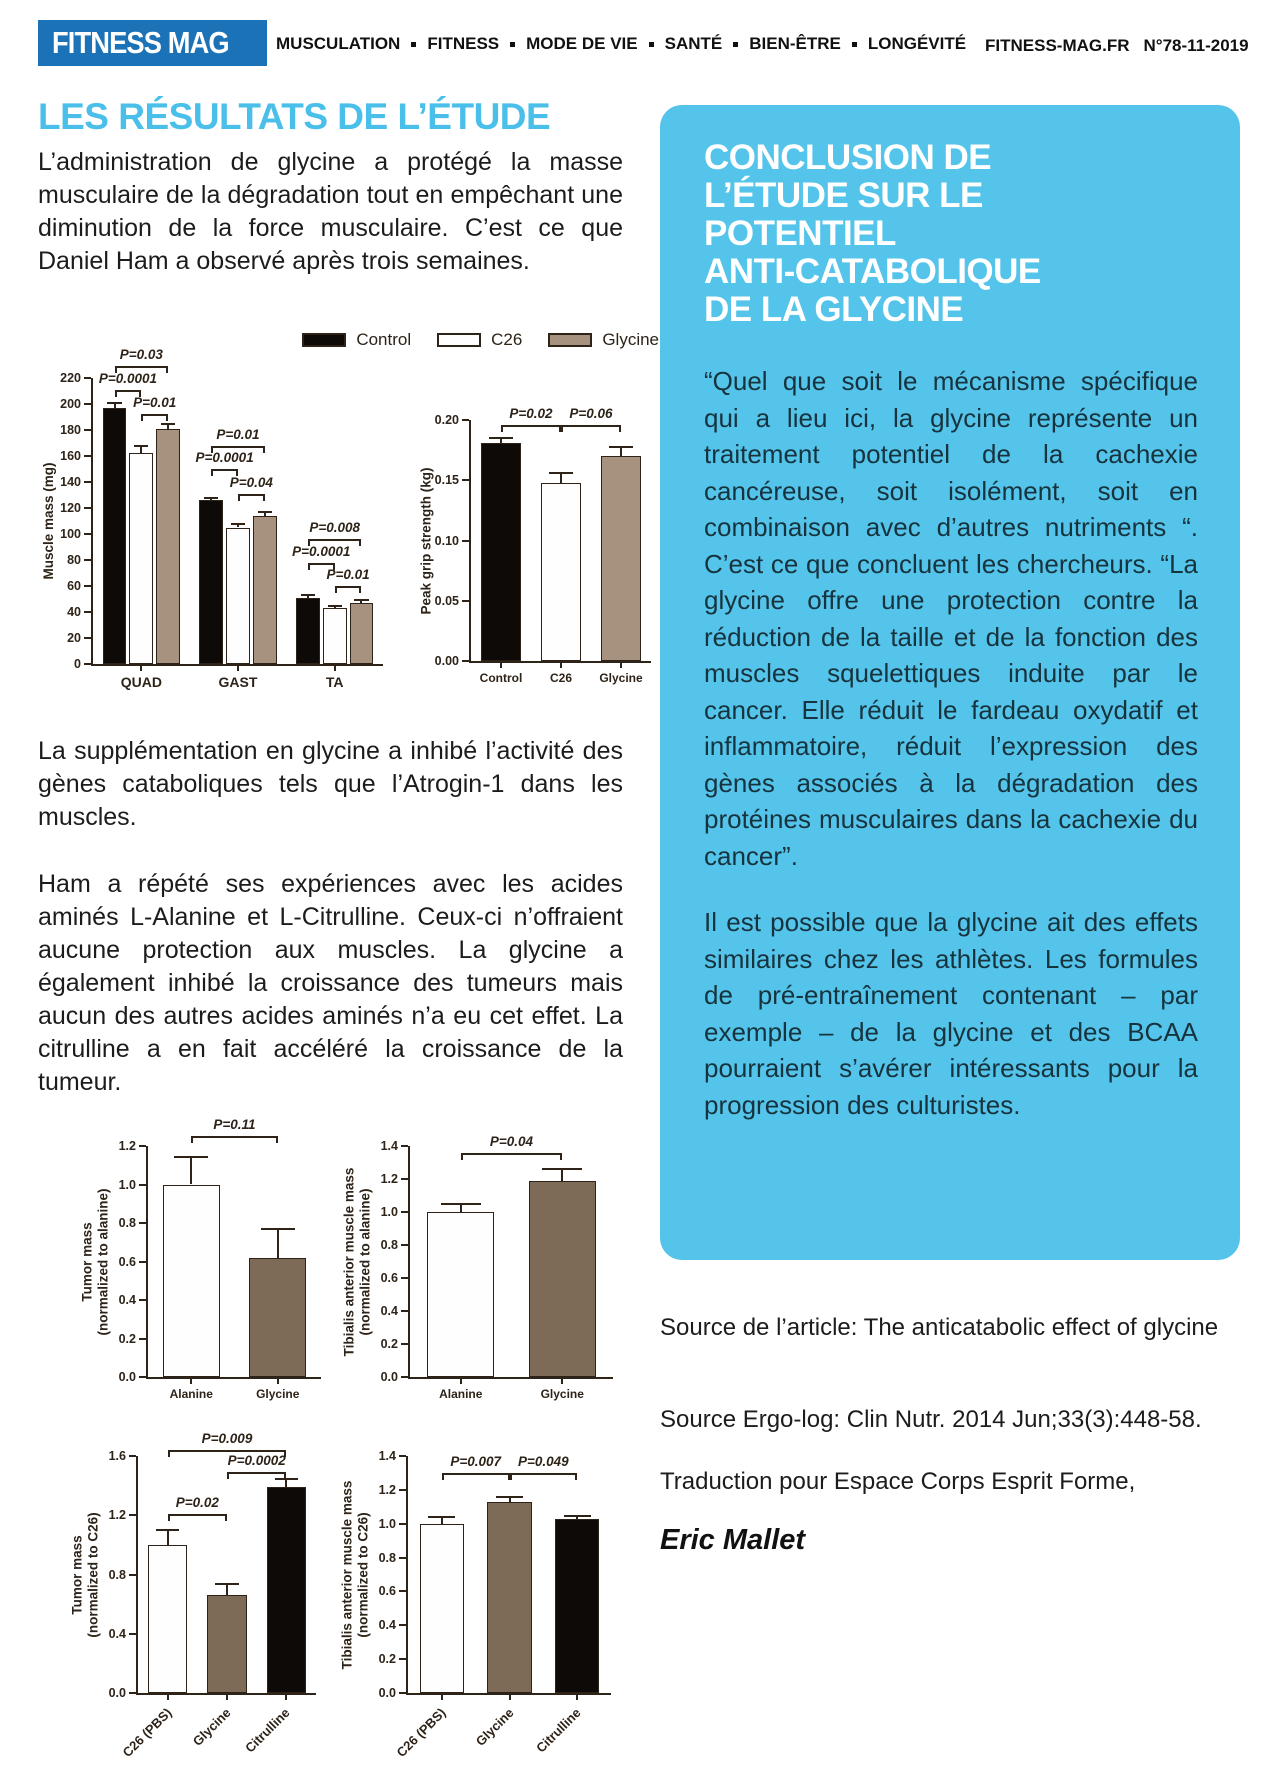 This screenshot has width=1280, height=1786. I want to click on x-category-label: Alanine, so click(461, 1394).